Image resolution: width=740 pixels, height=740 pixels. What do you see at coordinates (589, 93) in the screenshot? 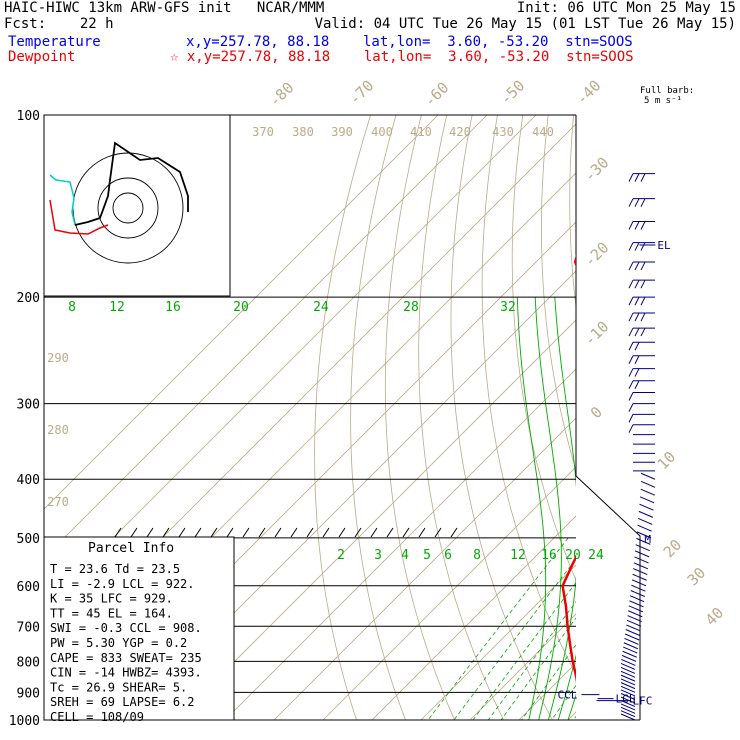
I see `temp-top-label: -40` at bounding box center [589, 93].